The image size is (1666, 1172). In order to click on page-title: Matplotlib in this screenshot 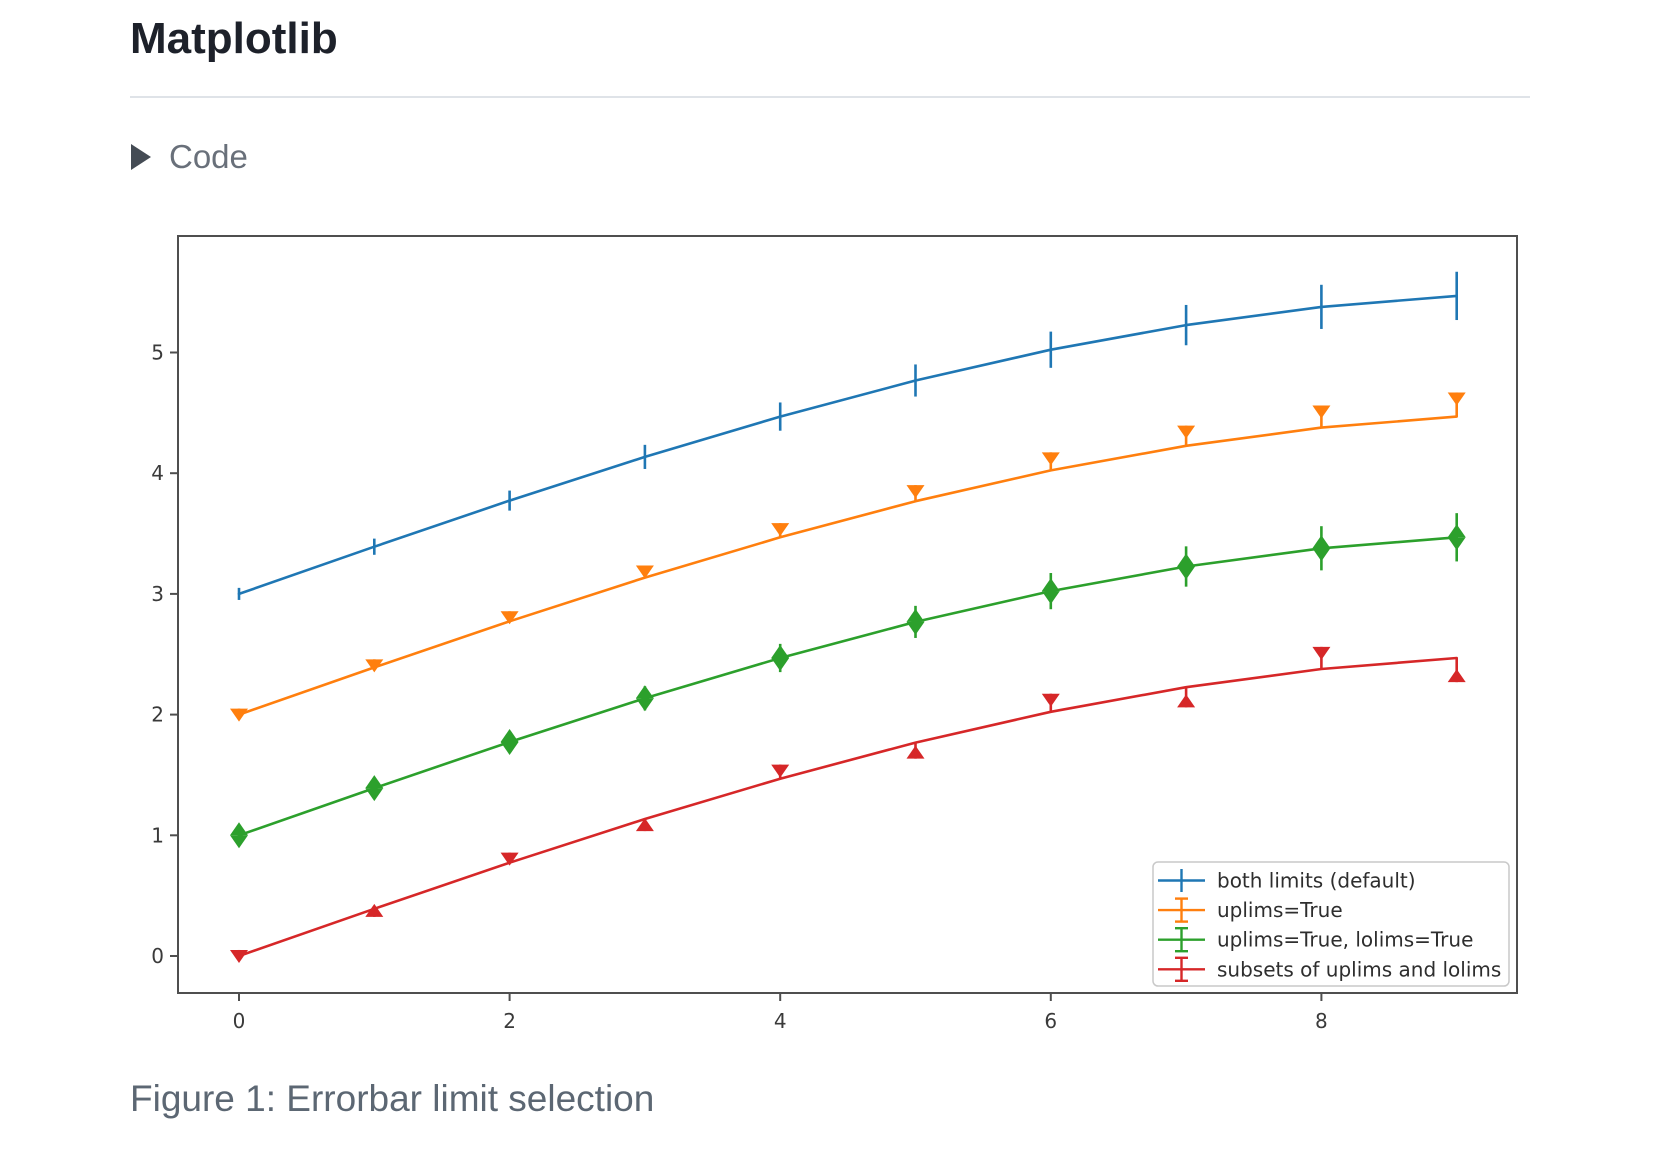, I will do `click(234, 38)`.